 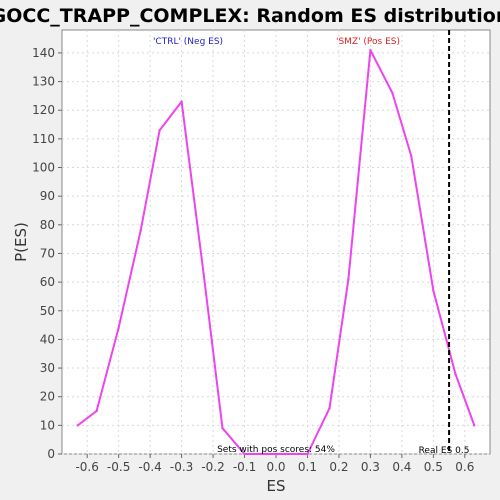 I want to click on y-axis-ticks: 0 10 20 30 40 50 60 70 80 90 100 110 120 130 140, so click(x=47, y=253).